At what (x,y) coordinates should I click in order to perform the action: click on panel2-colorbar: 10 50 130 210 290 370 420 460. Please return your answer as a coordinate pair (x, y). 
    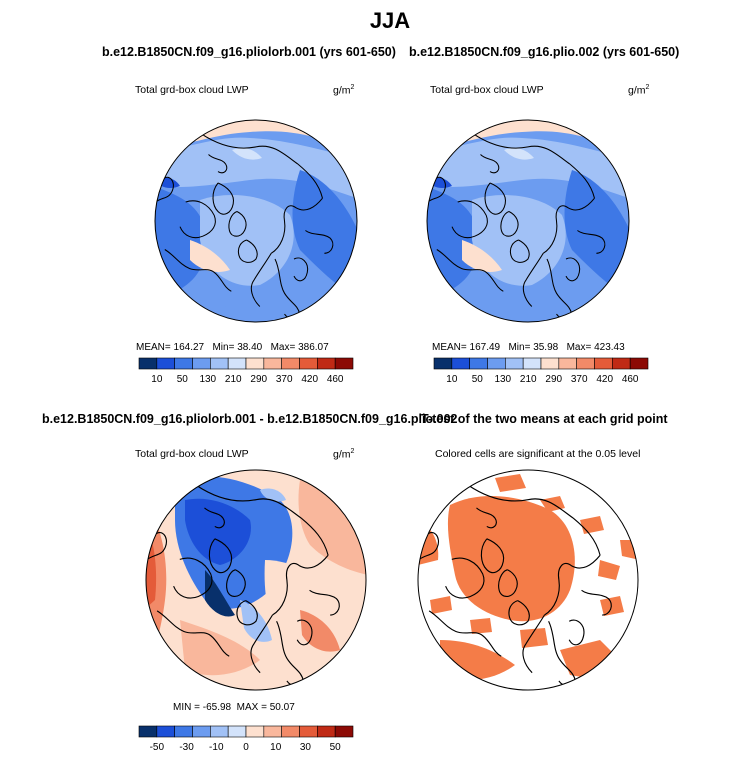
    Looking at the image, I should click on (541, 371).